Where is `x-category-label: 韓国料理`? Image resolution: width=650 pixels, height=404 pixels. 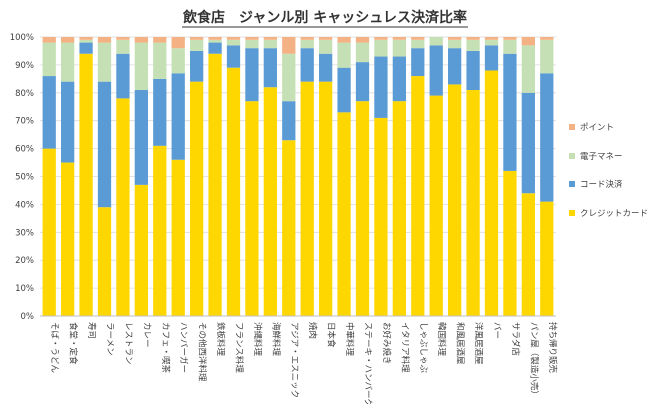
x-category-label: 韓国料理 is located at coordinates (441, 339).